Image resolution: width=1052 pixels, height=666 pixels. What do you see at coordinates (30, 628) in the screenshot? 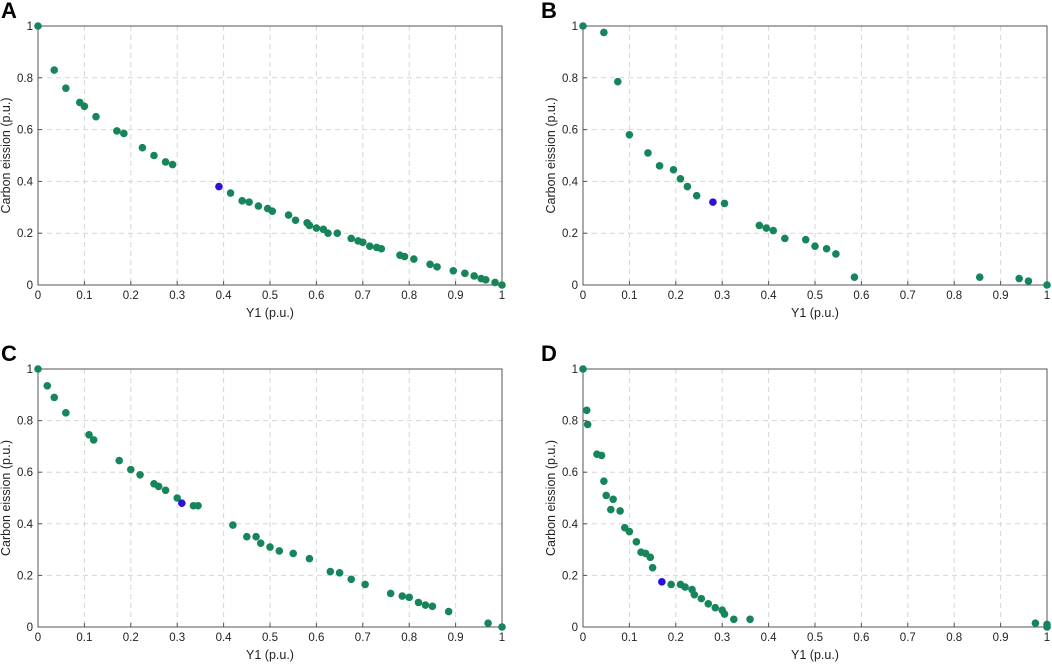
I see `panel-c-ytick-label: 0` at bounding box center [30, 628].